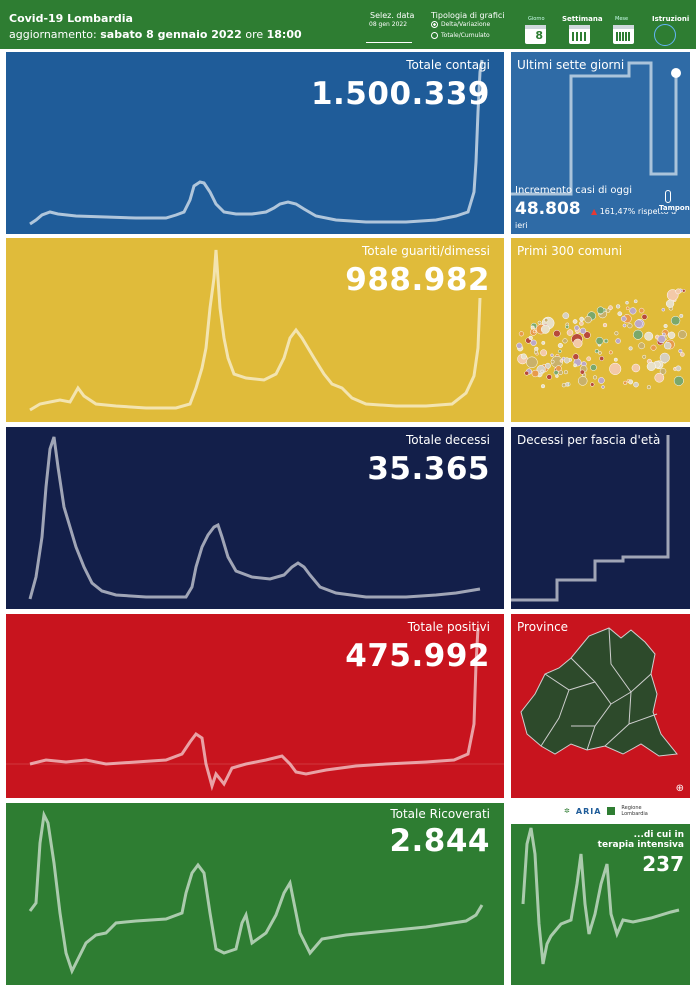 This screenshot has width=696, height=991. What do you see at coordinates (460, 35) in the screenshot?
I see `radio-total: Totale/Cumulato` at bounding box center [460, 35].